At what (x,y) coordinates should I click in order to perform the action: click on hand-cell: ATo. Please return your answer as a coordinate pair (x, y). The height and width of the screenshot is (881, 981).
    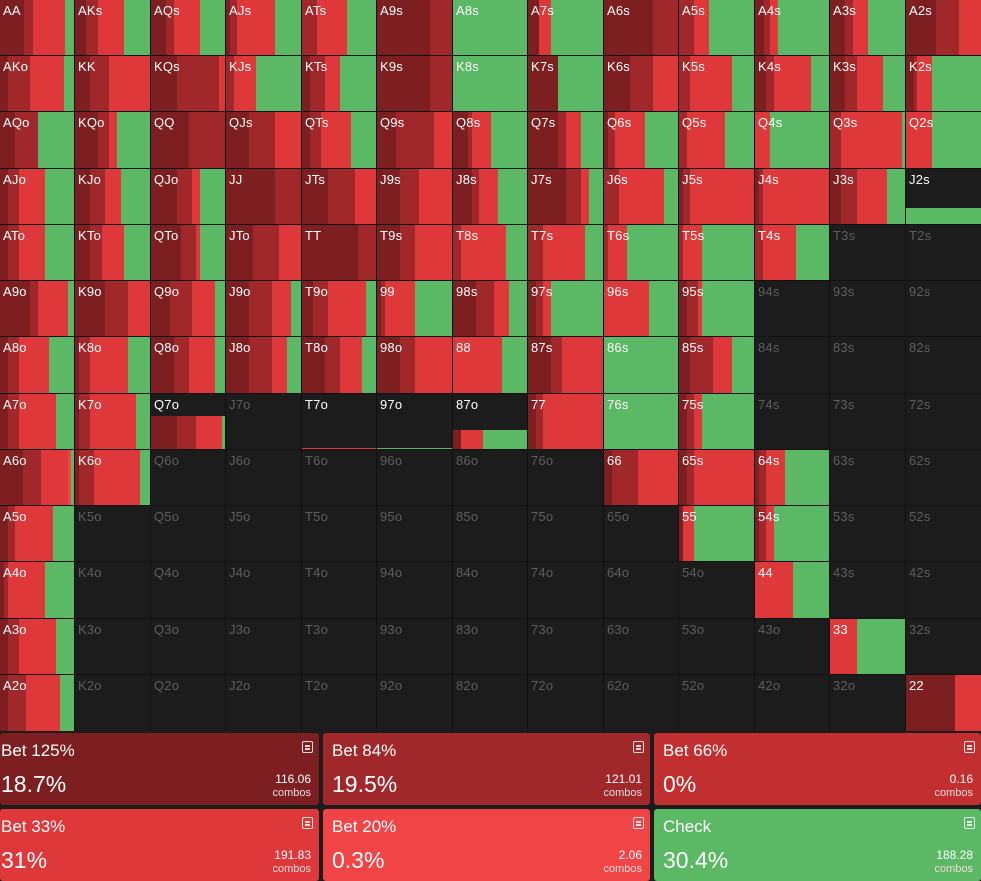
    Looking at the image, I should click on (37, 253).